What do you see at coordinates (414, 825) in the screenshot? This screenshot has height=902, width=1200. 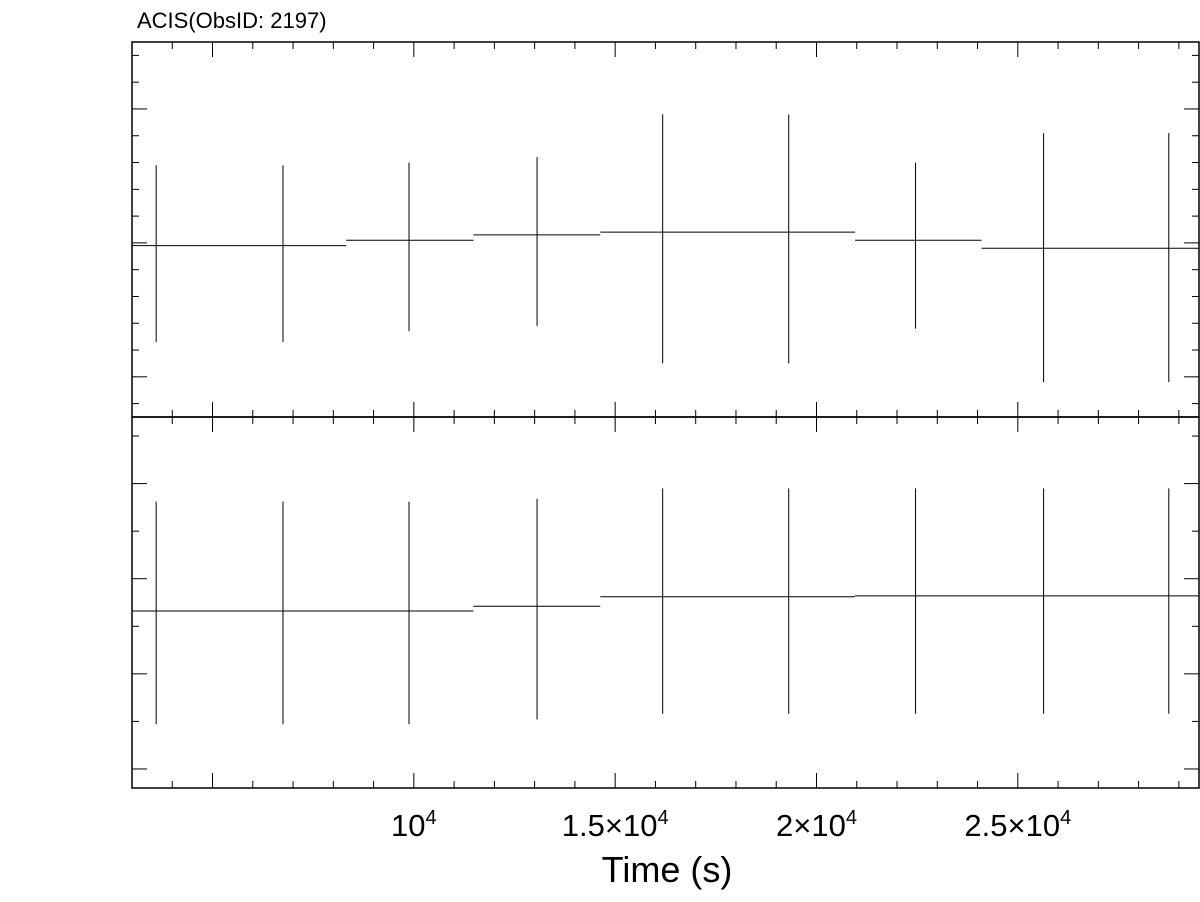 I see `x-tick-label: 104` at bounding box center [414, 825].